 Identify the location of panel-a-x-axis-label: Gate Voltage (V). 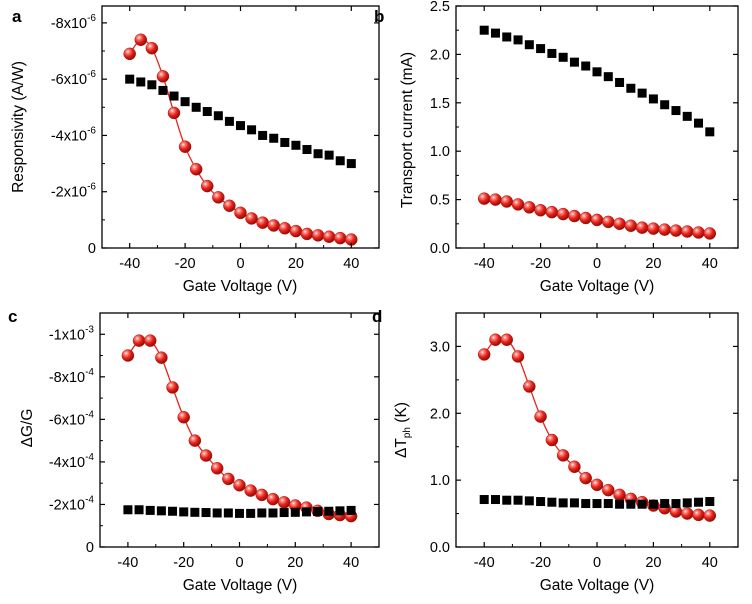
(240, 286).